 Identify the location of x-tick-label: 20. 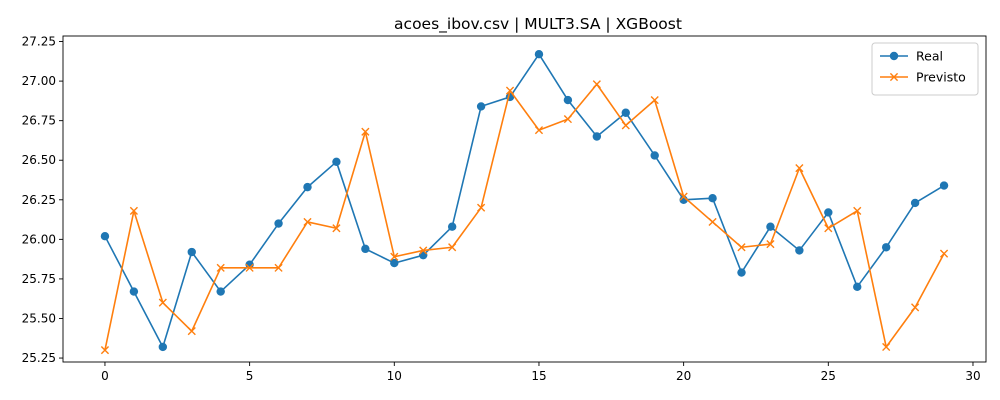
(683, 376).